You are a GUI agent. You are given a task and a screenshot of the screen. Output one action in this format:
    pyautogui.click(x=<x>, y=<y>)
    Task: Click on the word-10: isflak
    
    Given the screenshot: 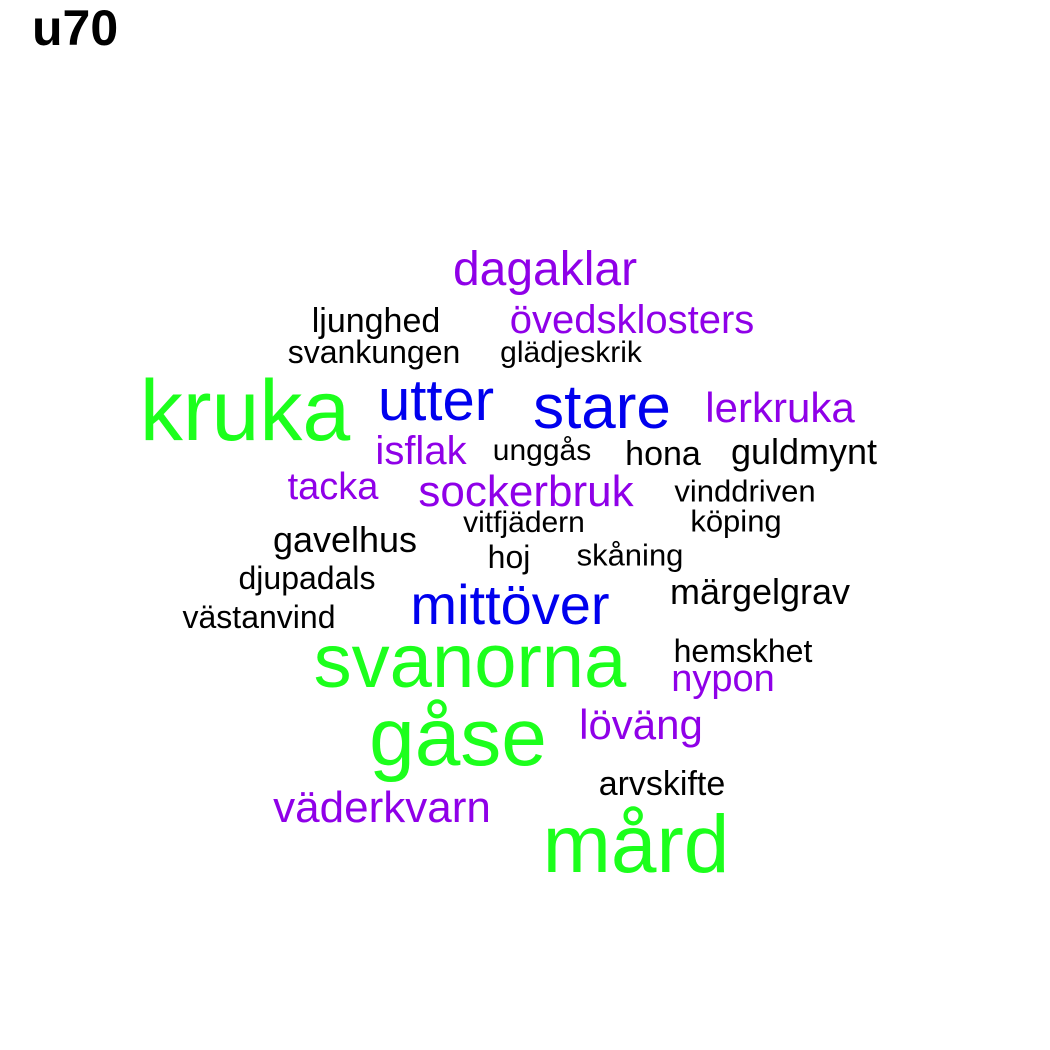 What is the action you would take?
    pyautogui.click(x=421, y=451)
    